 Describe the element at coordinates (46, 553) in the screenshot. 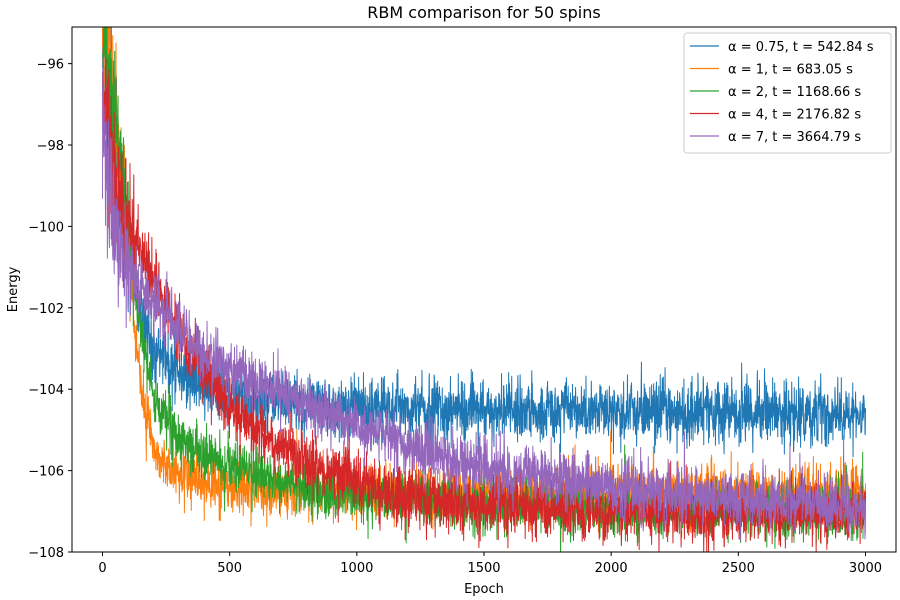

I see `y-tick-label: −108` at that location.